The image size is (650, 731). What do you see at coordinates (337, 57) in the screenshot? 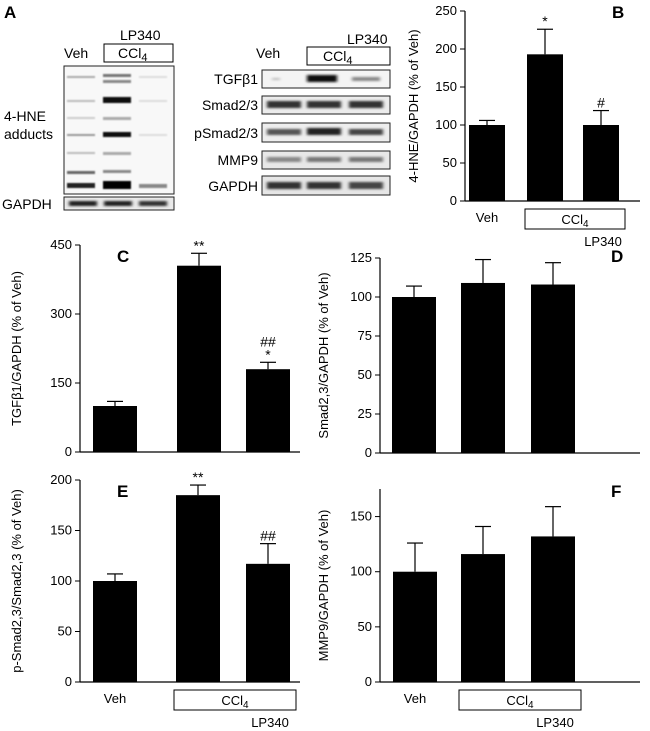
I see `blot-right-treat-label: CCl4` at bounding box center [337, 57].